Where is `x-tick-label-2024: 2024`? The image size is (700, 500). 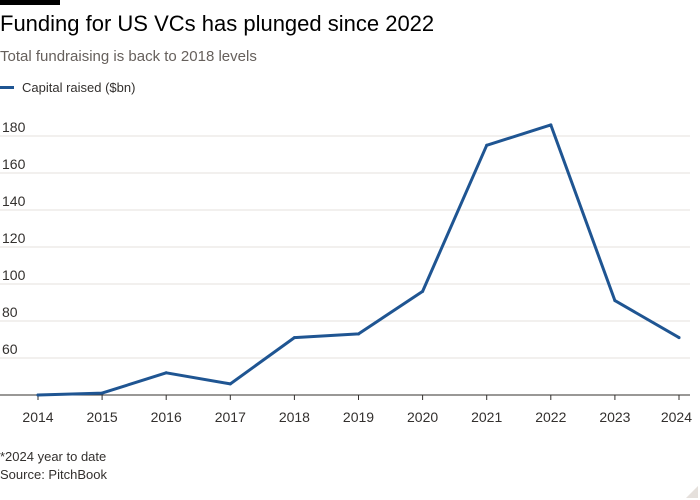 x-tick-label-2024: 2024 is located at coordinates (676, 417).